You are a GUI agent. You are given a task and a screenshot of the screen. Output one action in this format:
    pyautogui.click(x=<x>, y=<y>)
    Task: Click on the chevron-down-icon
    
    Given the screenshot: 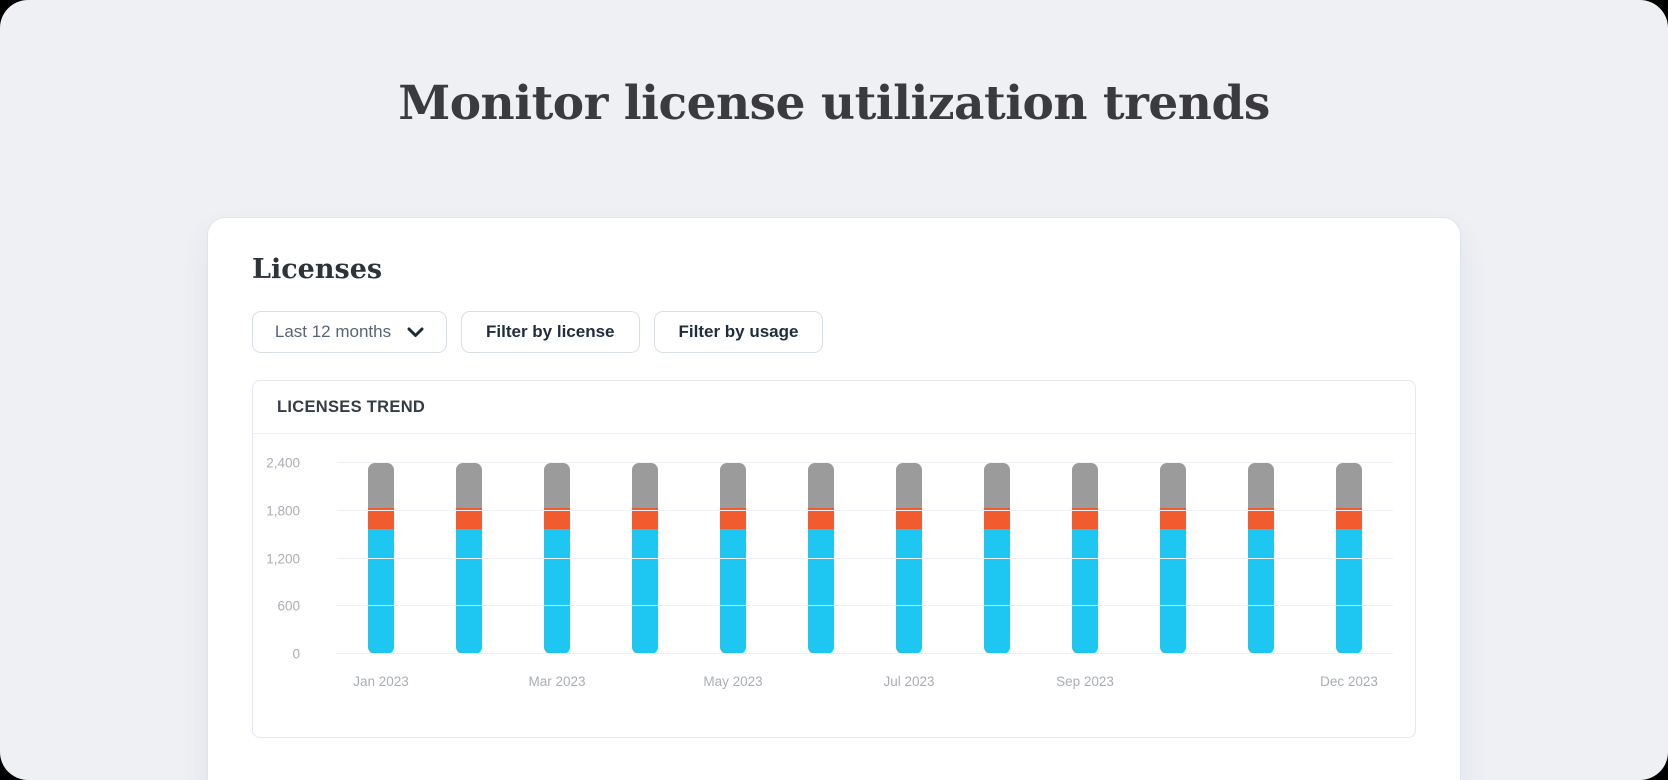 What is the action you would take?
    pyautogui.click(x=415, y=332)
    